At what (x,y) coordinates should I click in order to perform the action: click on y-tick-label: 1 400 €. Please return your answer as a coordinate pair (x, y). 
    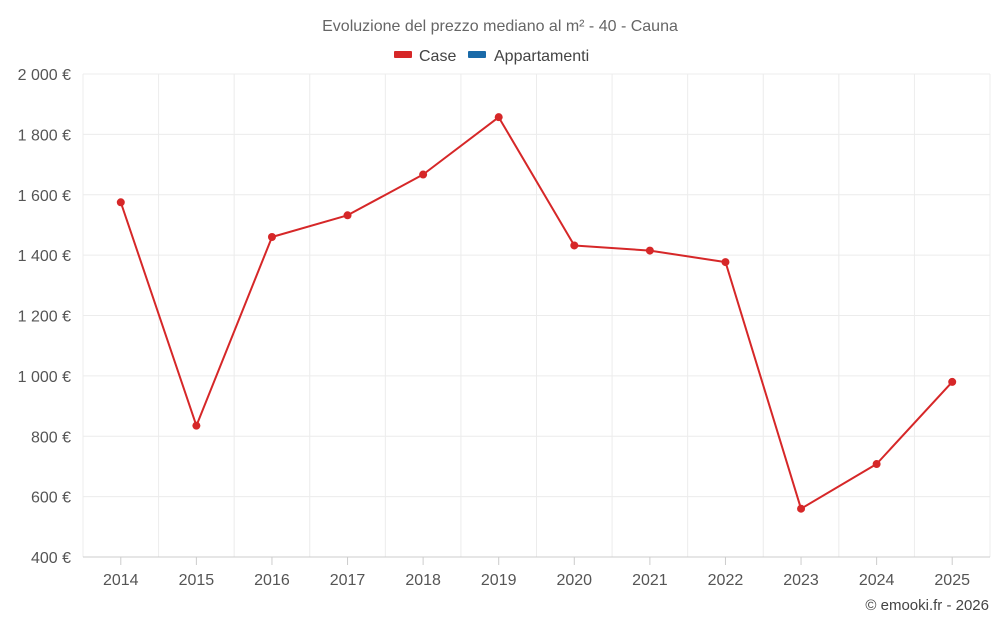
    Looking at the image, I should click on (44, 256).